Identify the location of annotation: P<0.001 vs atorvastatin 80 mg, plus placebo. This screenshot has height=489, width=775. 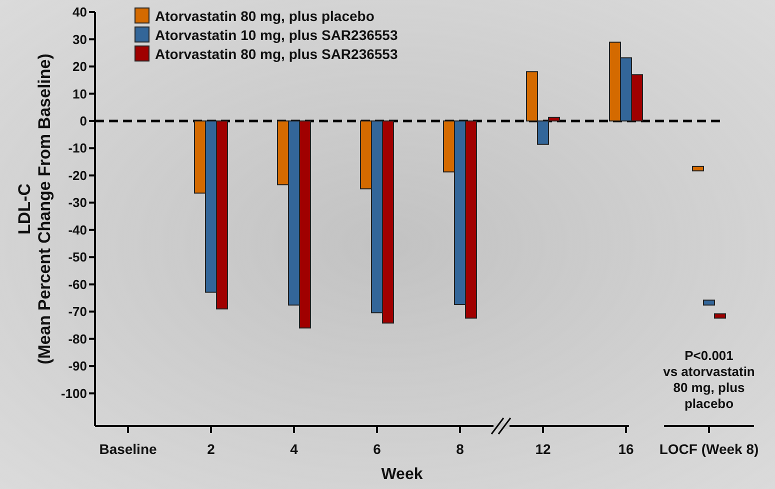
(709, 379).